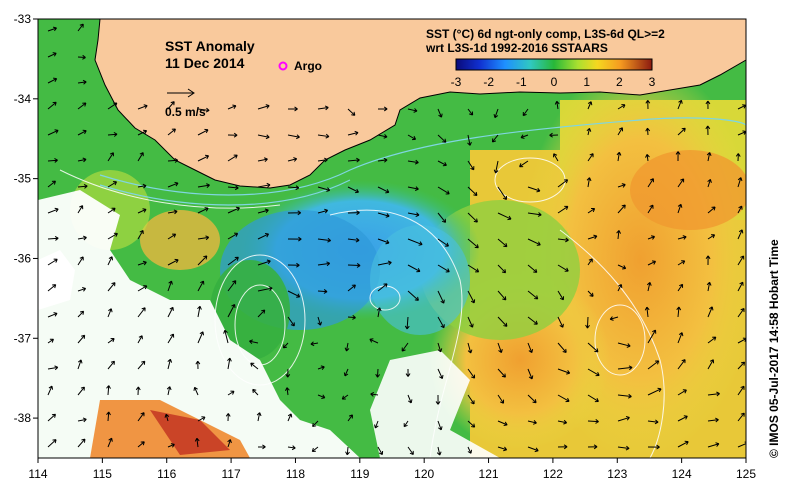  I want to click on map-date: 11 Dec 2014, so click(205, 63).